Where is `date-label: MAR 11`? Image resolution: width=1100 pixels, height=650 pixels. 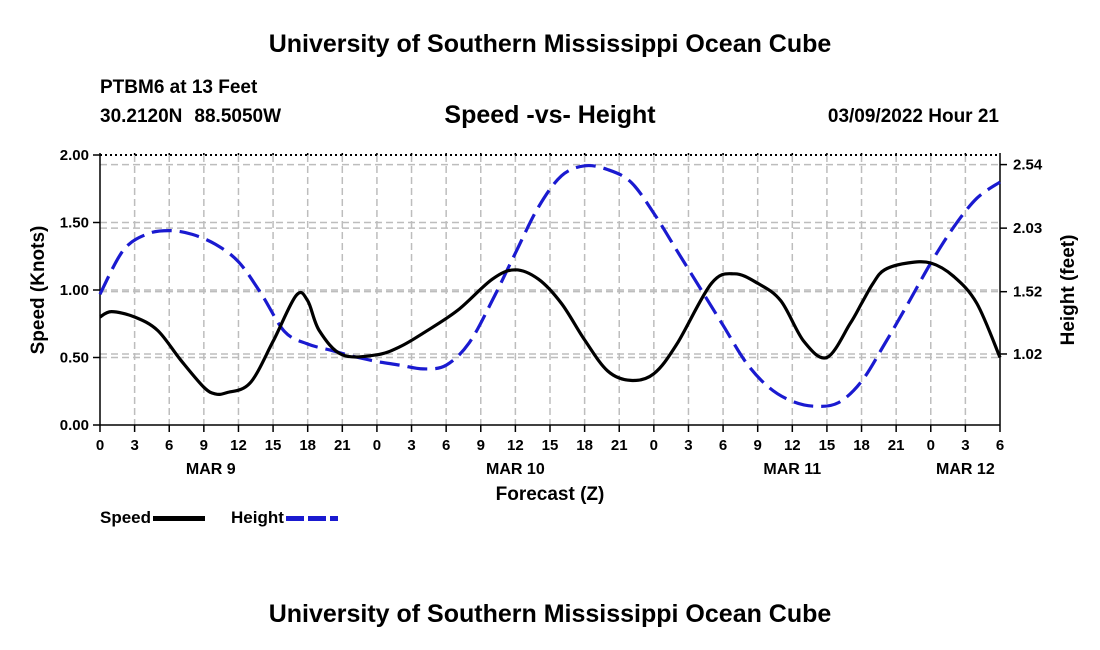
date-label: MAR 11 is located at coordinates (792, 469).